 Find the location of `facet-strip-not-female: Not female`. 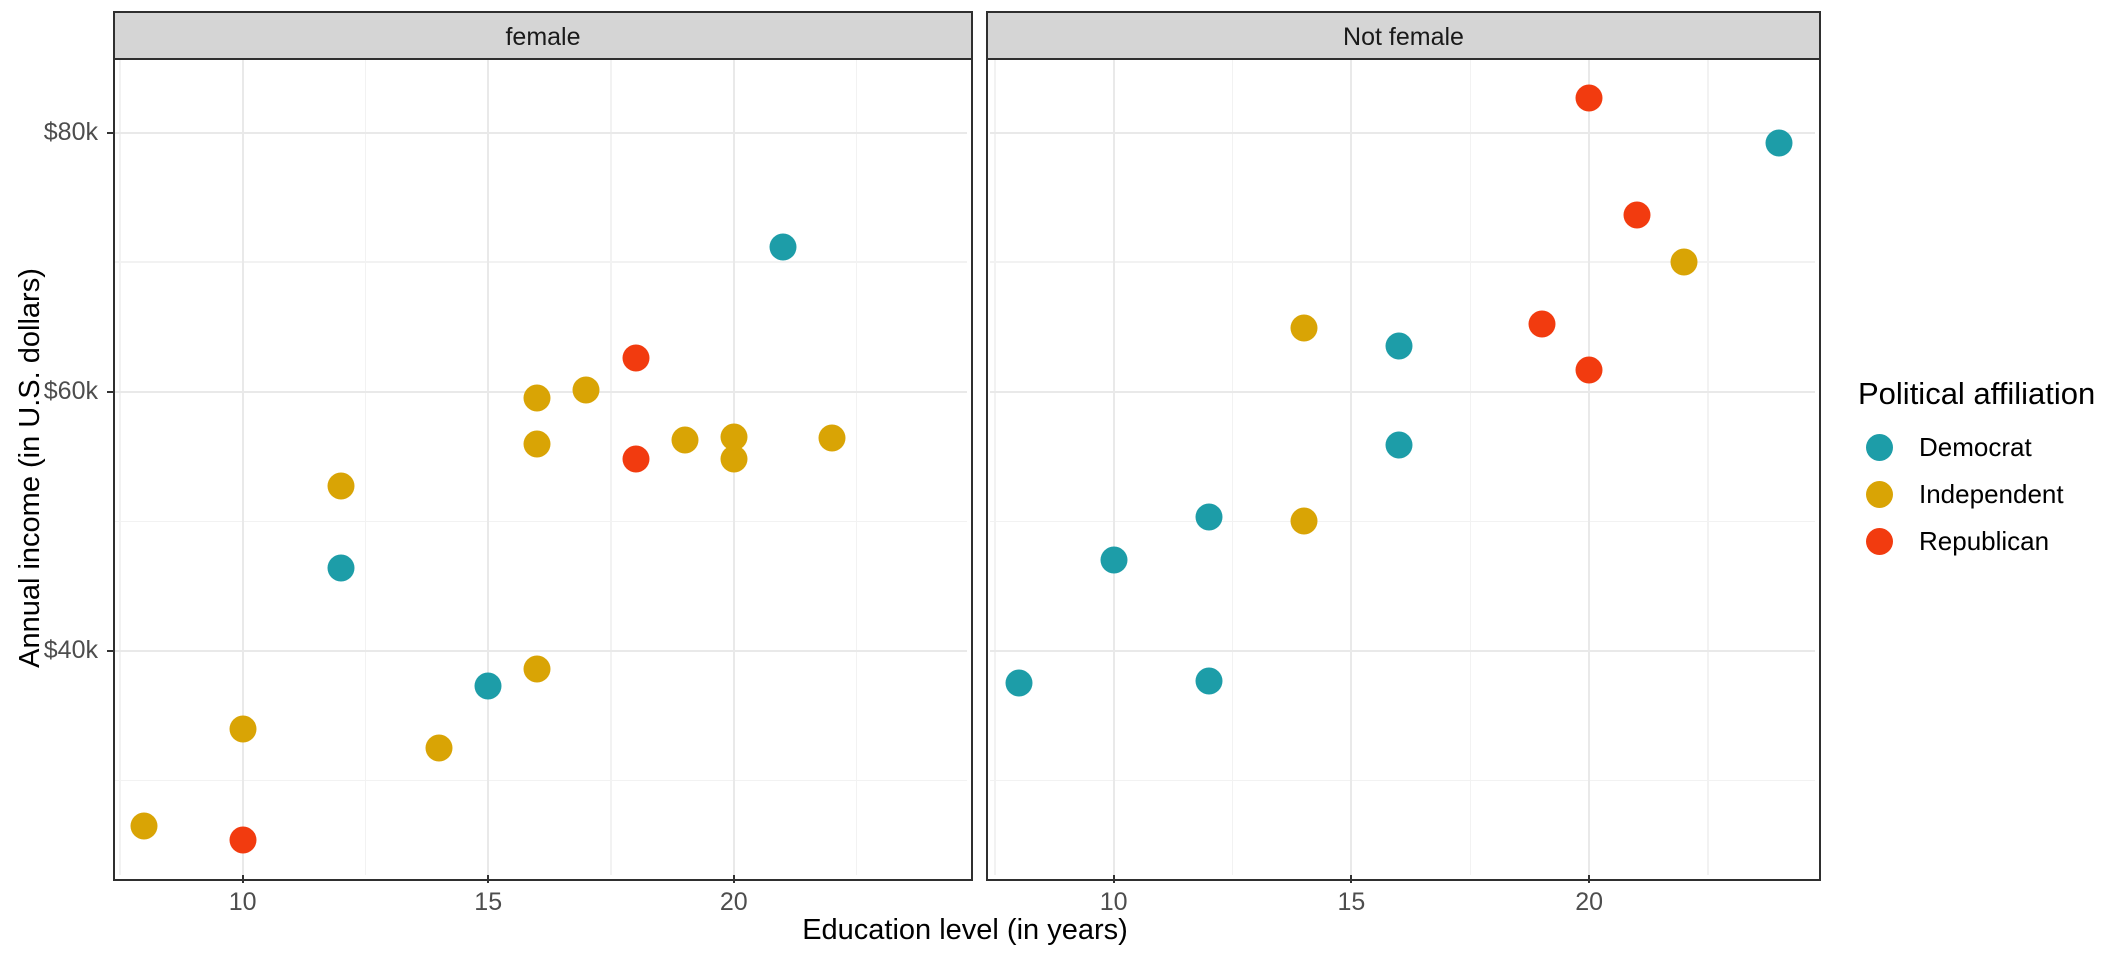

facet-strip-not-female: Not female is located at coordinates (1403, 37).